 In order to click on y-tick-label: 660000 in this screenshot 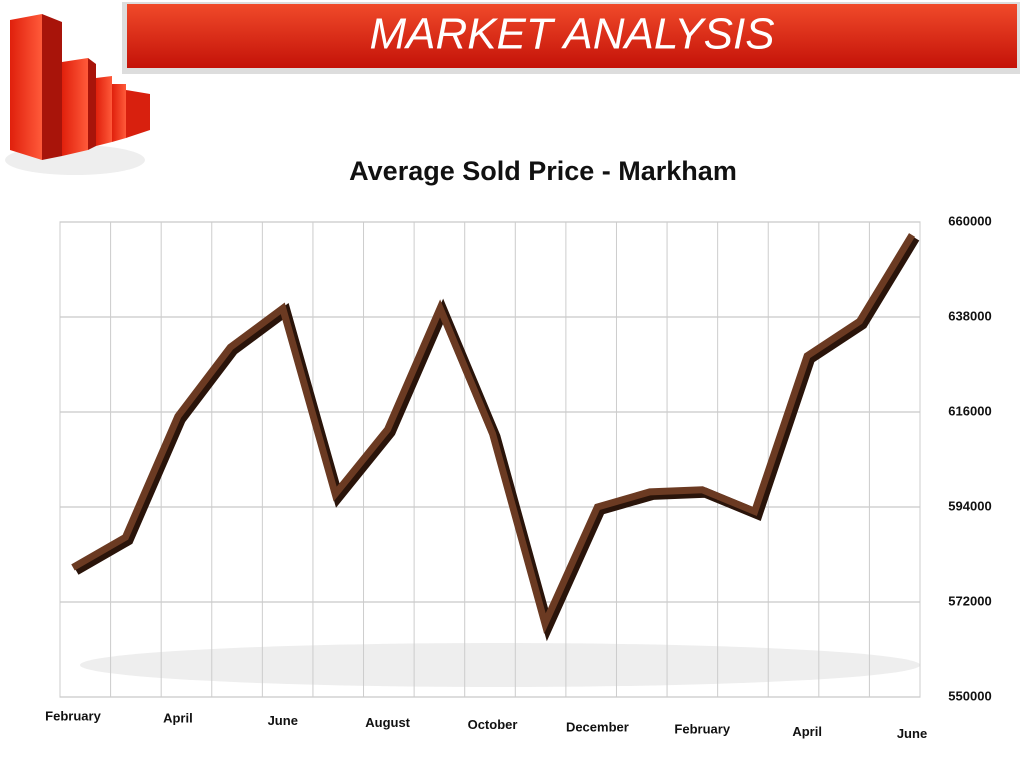, I will do `click(969, 220)`.